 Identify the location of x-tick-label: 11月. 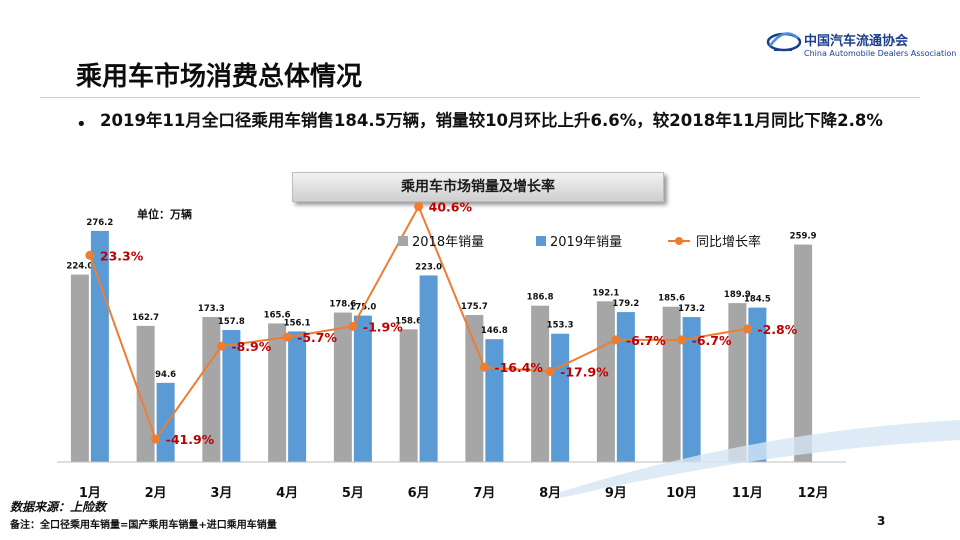
(747, 493).